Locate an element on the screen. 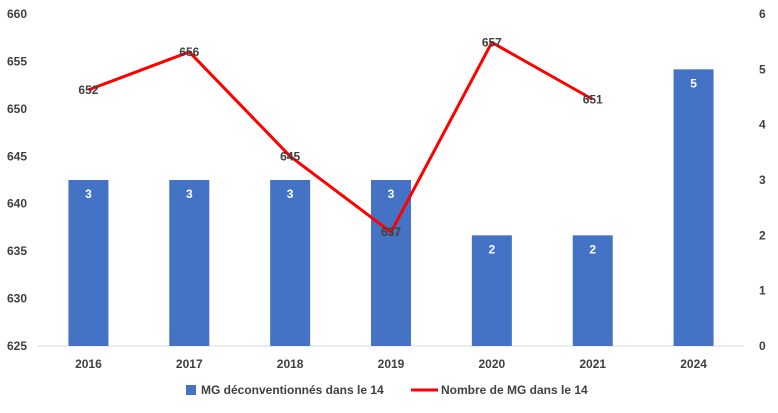  legend-label-bar: MG déconventionnés dans le 14 is located at coordinates (292, 390).